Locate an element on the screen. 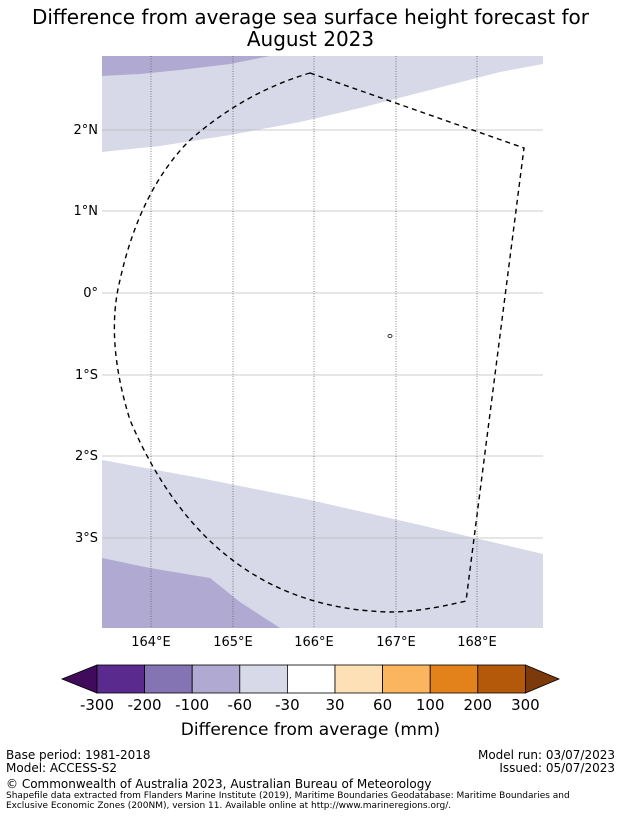  footer-left: Base period: 1981-2018 Model: ACCESS-S2 is located at coordinates (78, 762).